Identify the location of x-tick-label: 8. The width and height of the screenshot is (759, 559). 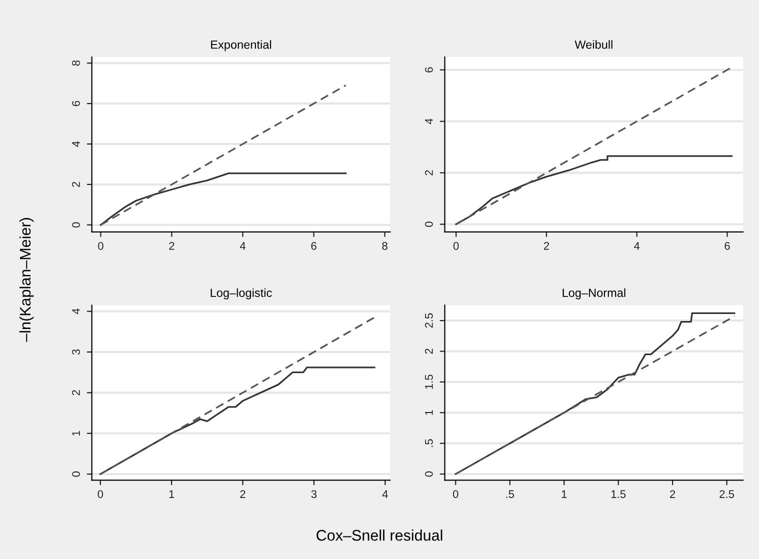
(385, 246).